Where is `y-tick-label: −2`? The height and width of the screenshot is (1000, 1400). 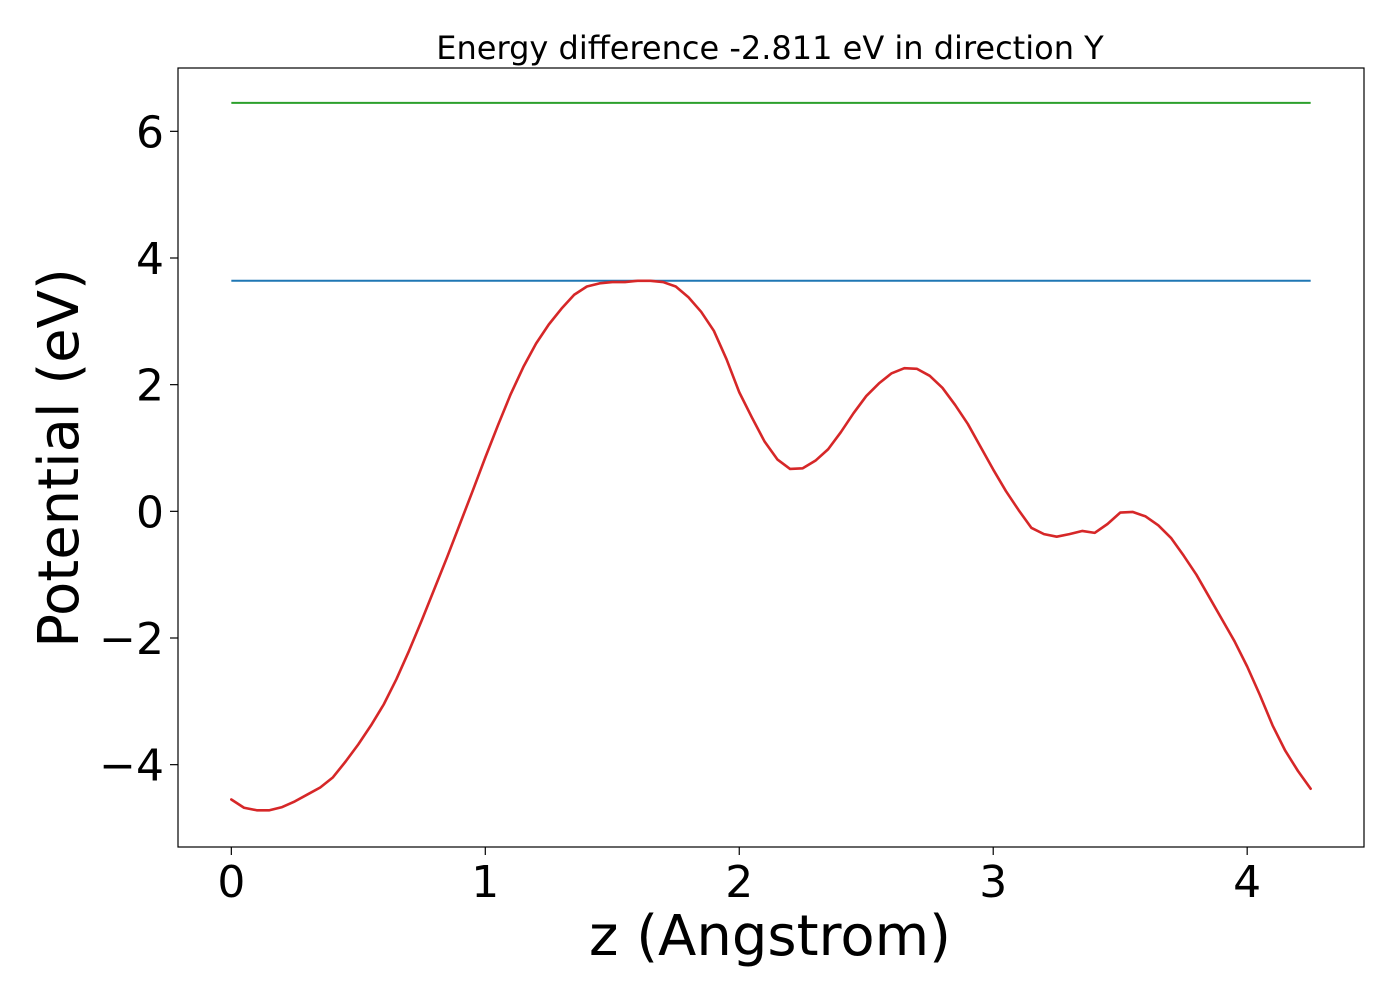 y-tick-label: −2 is located at coordinates (131, 639).